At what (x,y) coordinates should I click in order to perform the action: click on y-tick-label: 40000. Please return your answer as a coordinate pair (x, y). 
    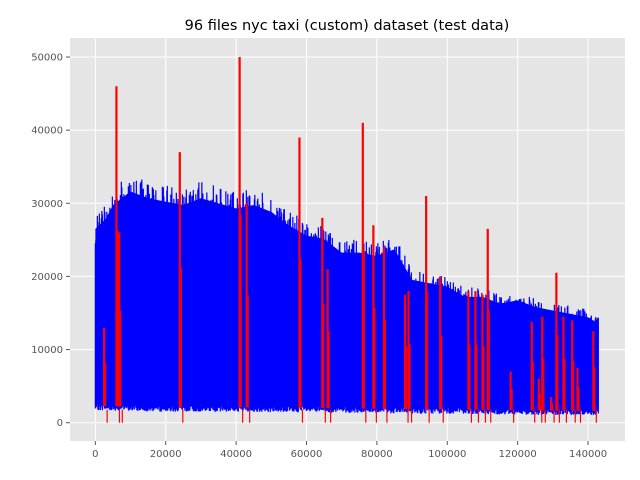
    Looking at the image, I should click on (47, 131).